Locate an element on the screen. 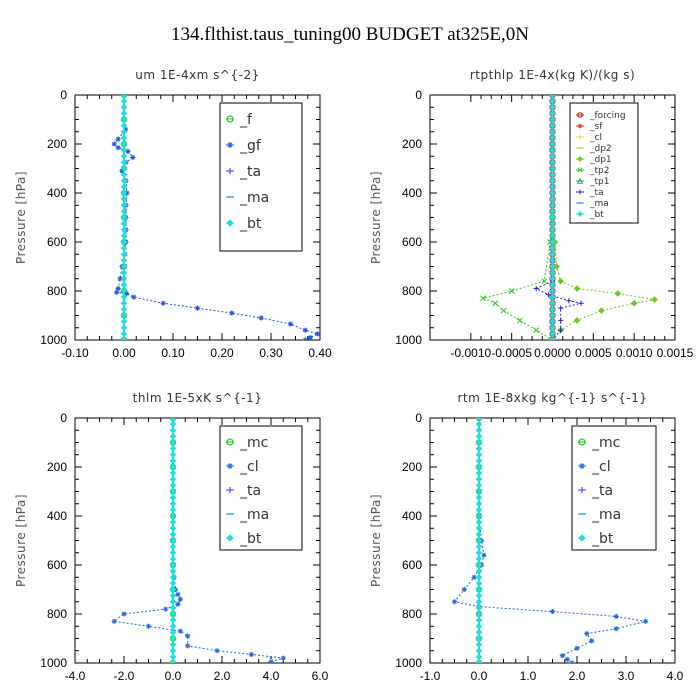 The image size is (700, 700). legend-box is located at coordinates (614, 488).